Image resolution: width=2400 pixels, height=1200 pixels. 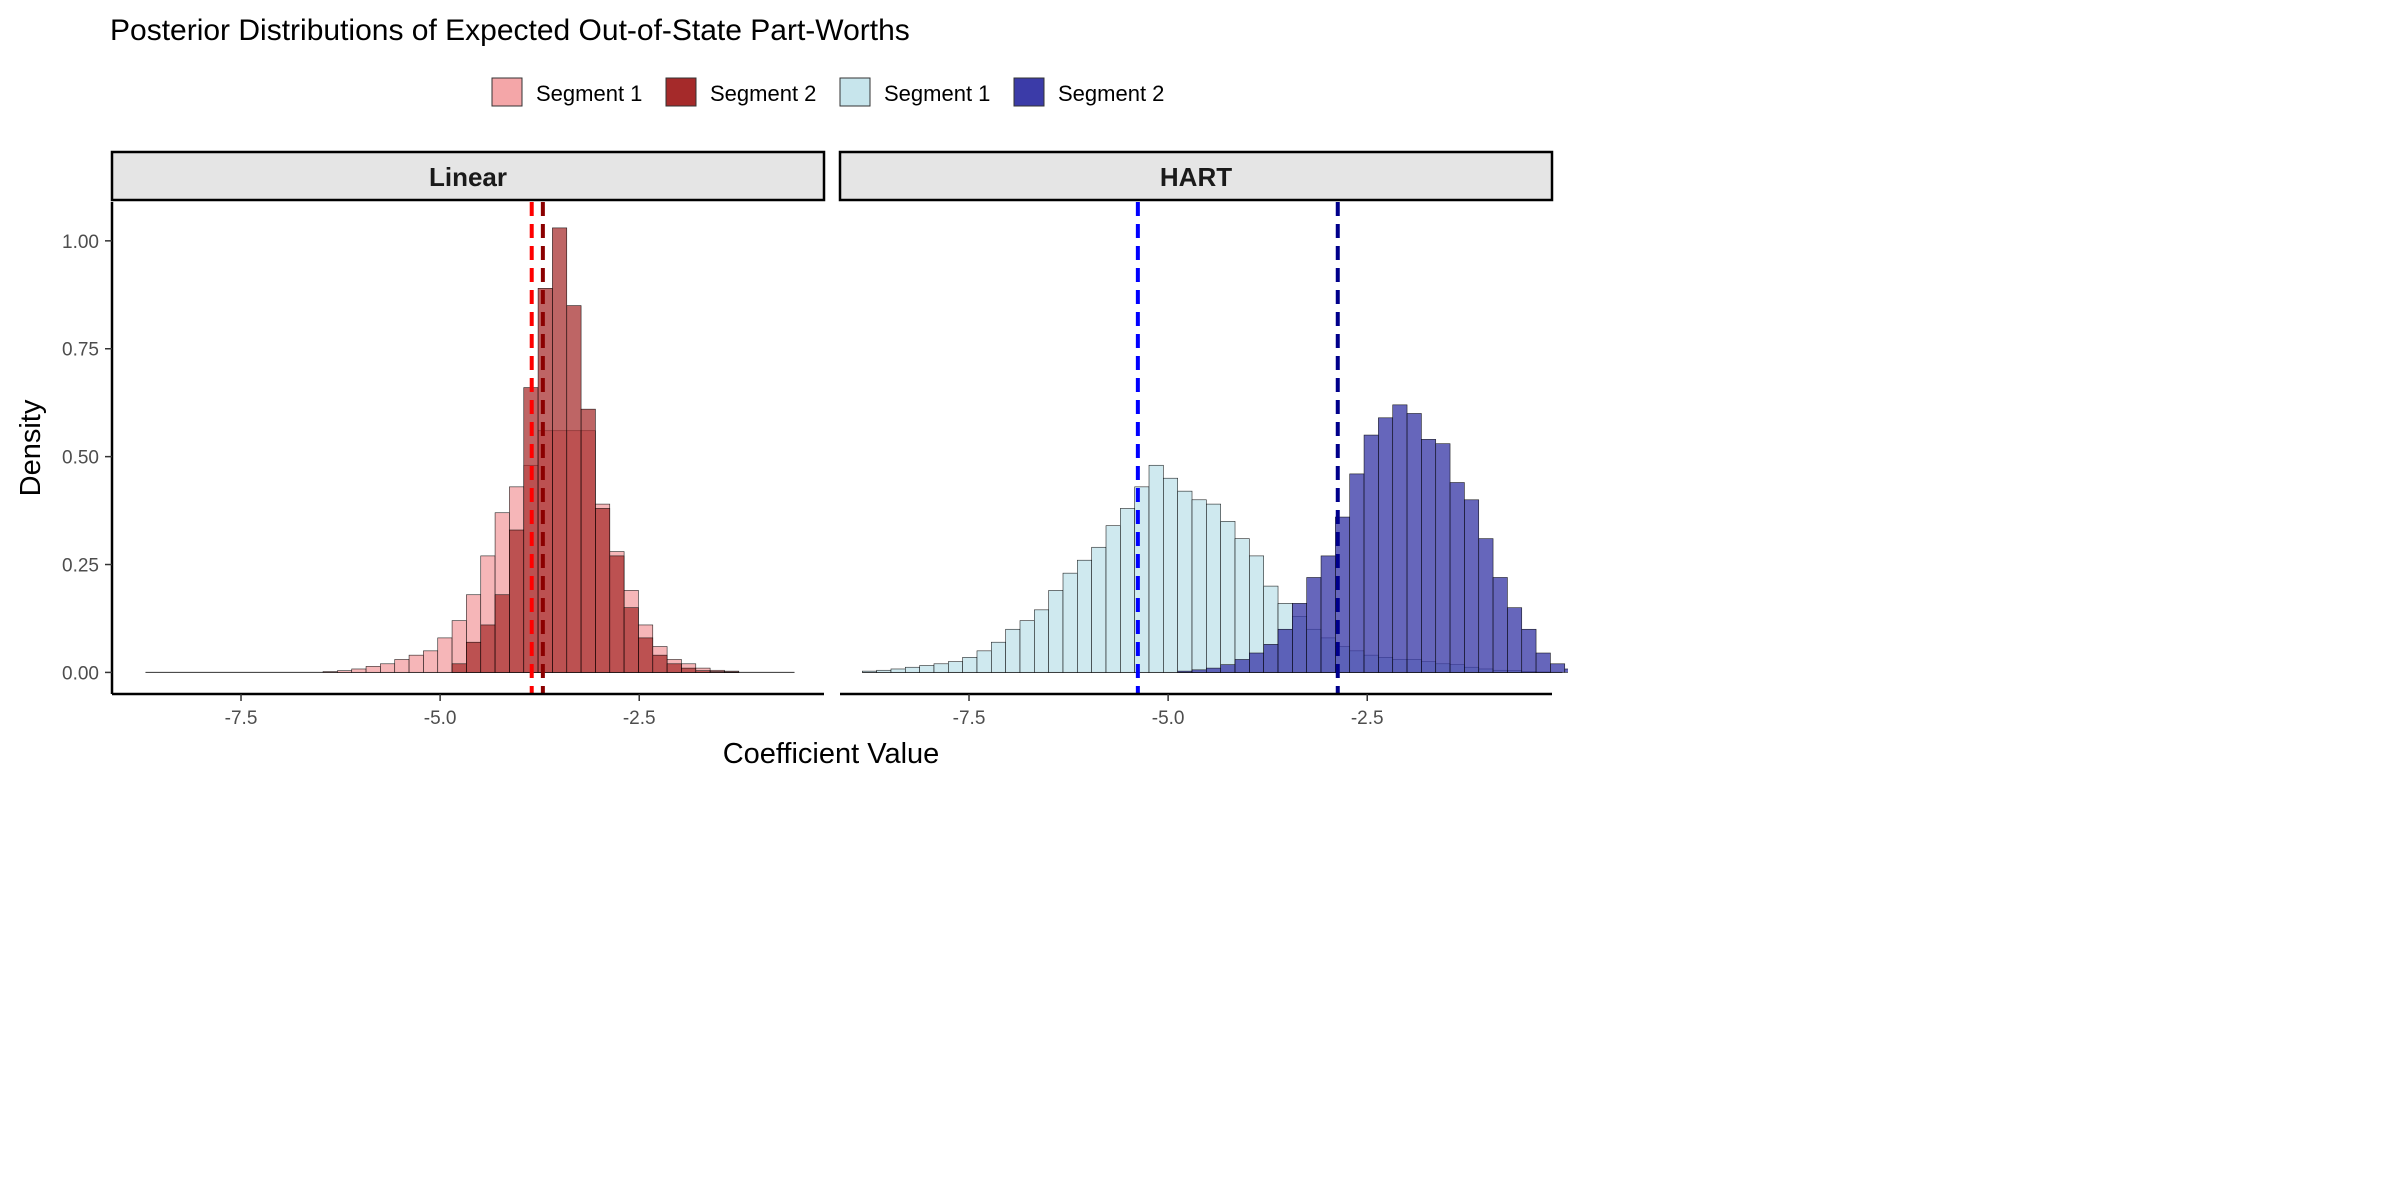 What do you see at coordinates (589, 93) in the screenshot?
I see `legend-label: Segment 1` at bounding box center [589, 93].